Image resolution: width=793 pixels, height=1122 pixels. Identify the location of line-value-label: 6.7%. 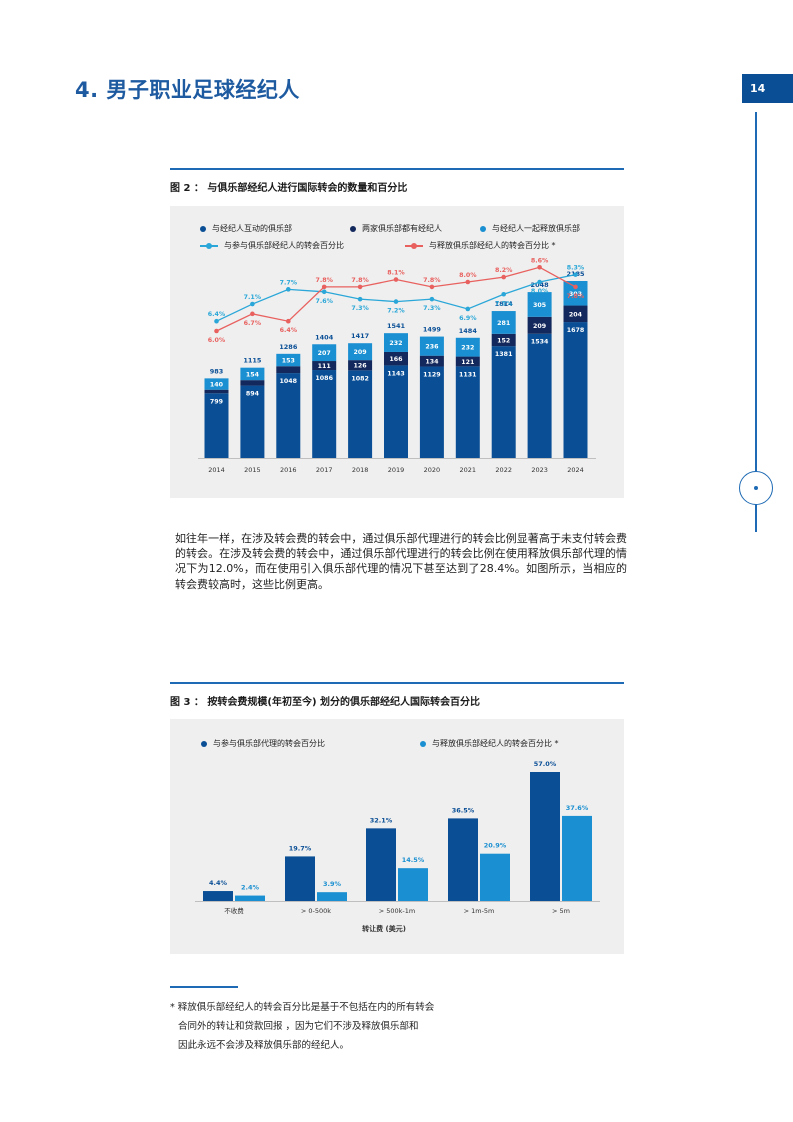
(253, 323).